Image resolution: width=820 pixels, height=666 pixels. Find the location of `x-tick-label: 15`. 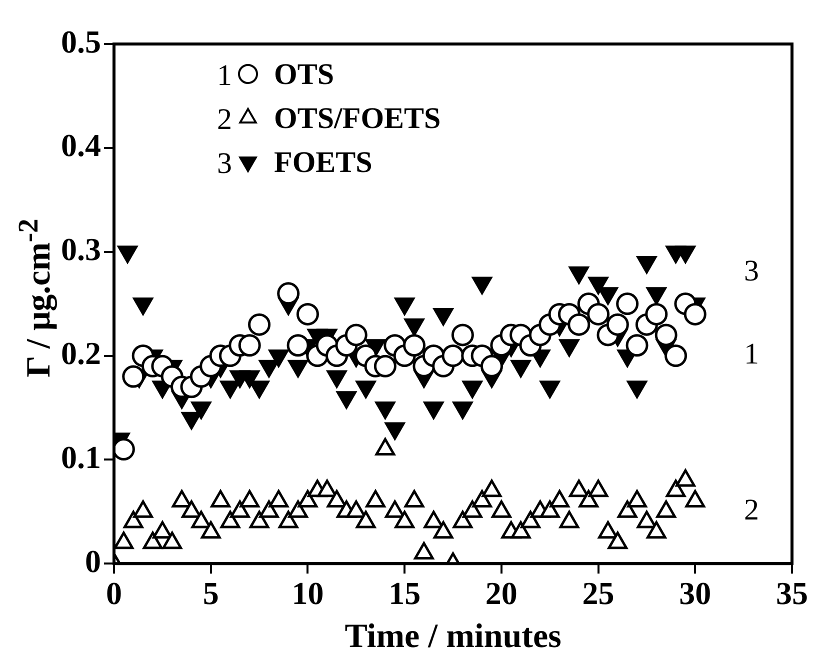

x-tick-label: 15 is located at coordinates (404, 593).